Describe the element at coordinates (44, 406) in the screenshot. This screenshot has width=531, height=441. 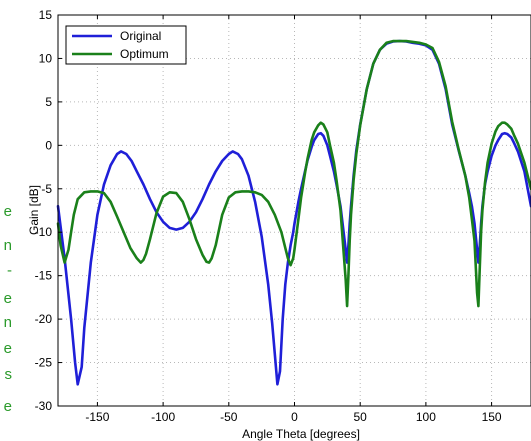
I see `y-tick-label: -30` at that location.